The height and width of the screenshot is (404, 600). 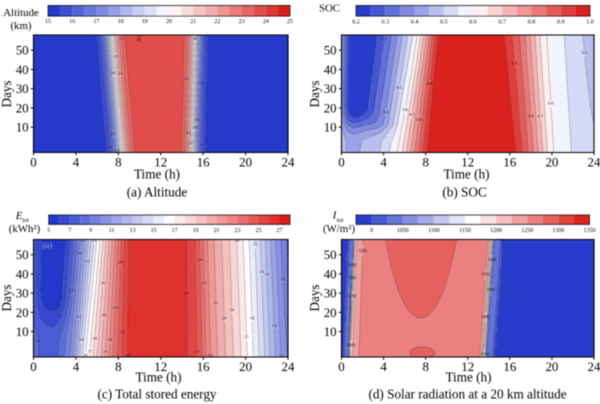 I want to click on svg-text: 0.5, so click(x=584, y=52).